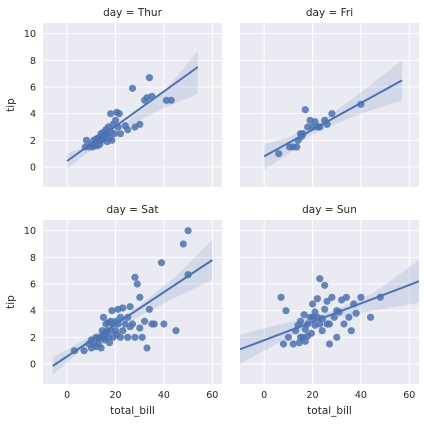 The width and height of the screenshot is (424, 424). What do you see at coordinates (329, 210) in the screenshot?
I see `facet-title: day = Sun` at bounding box center [329, 210].